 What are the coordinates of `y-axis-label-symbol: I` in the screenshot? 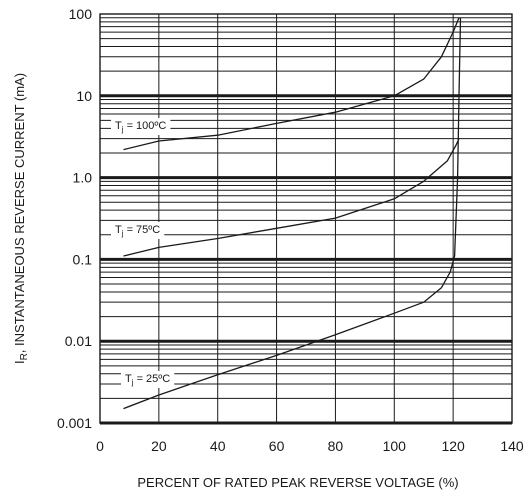 It's located at (19, 362).